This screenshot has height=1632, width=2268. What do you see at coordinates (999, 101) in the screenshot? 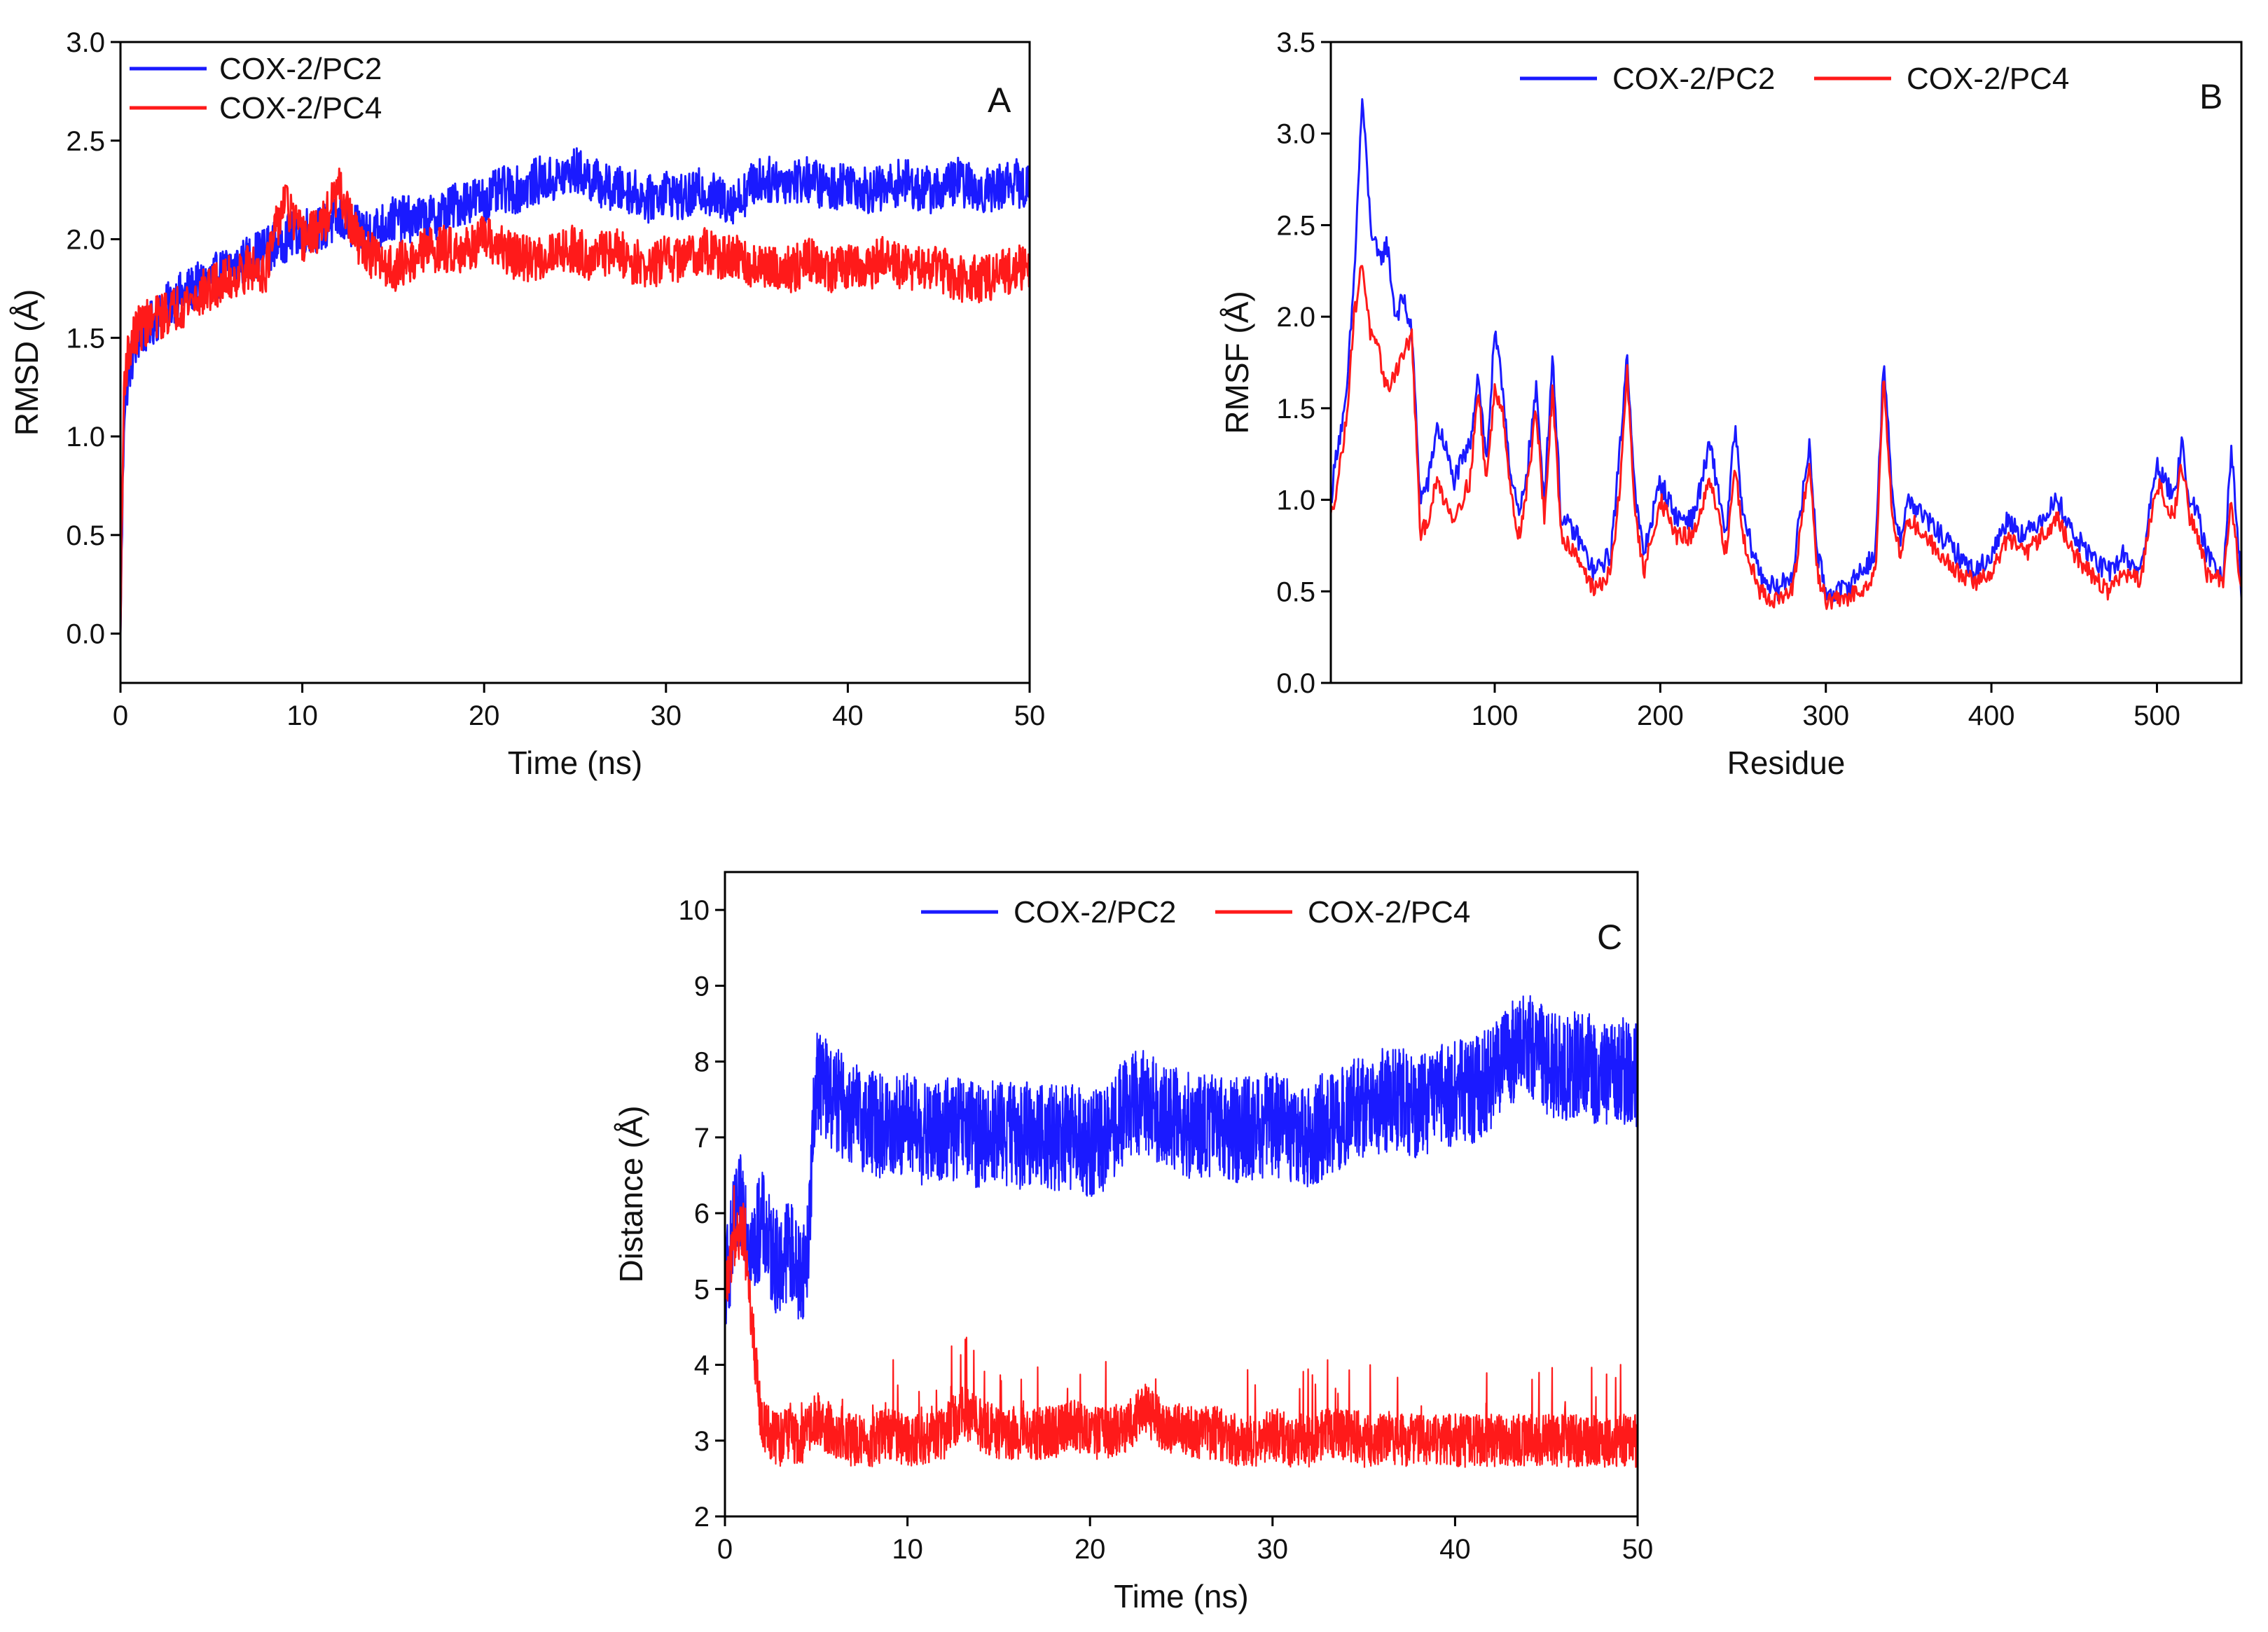
I see `panel-letter: A` at bounding box center [999, 101].